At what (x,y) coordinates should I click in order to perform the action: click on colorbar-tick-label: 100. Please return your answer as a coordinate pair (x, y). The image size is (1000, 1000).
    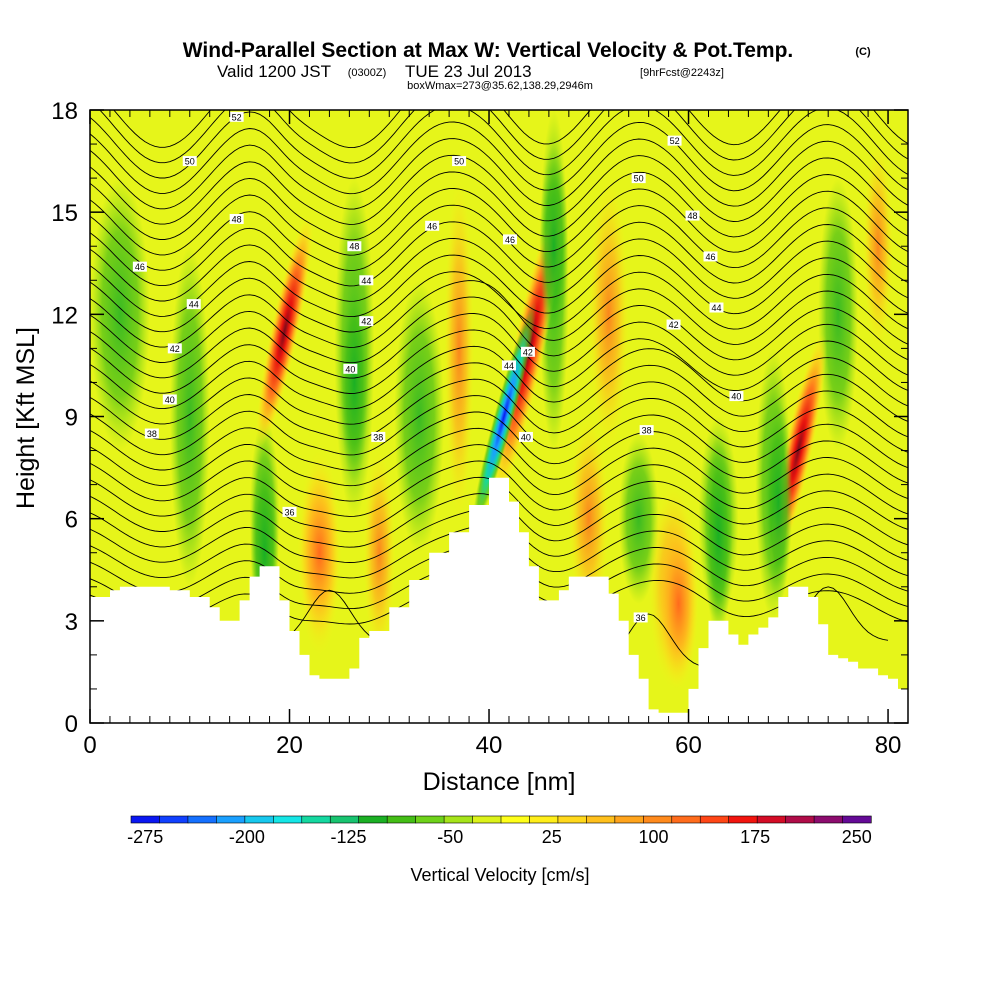
    Looking at the image, I should click on (653, 837).